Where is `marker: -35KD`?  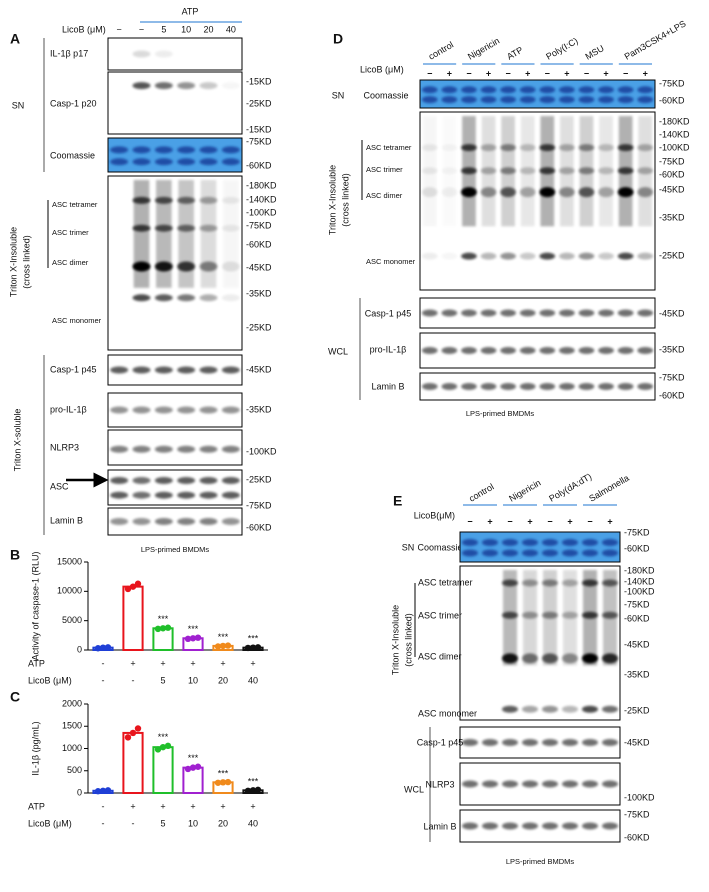 marker: -35KD is located at coordinates (637, 674).